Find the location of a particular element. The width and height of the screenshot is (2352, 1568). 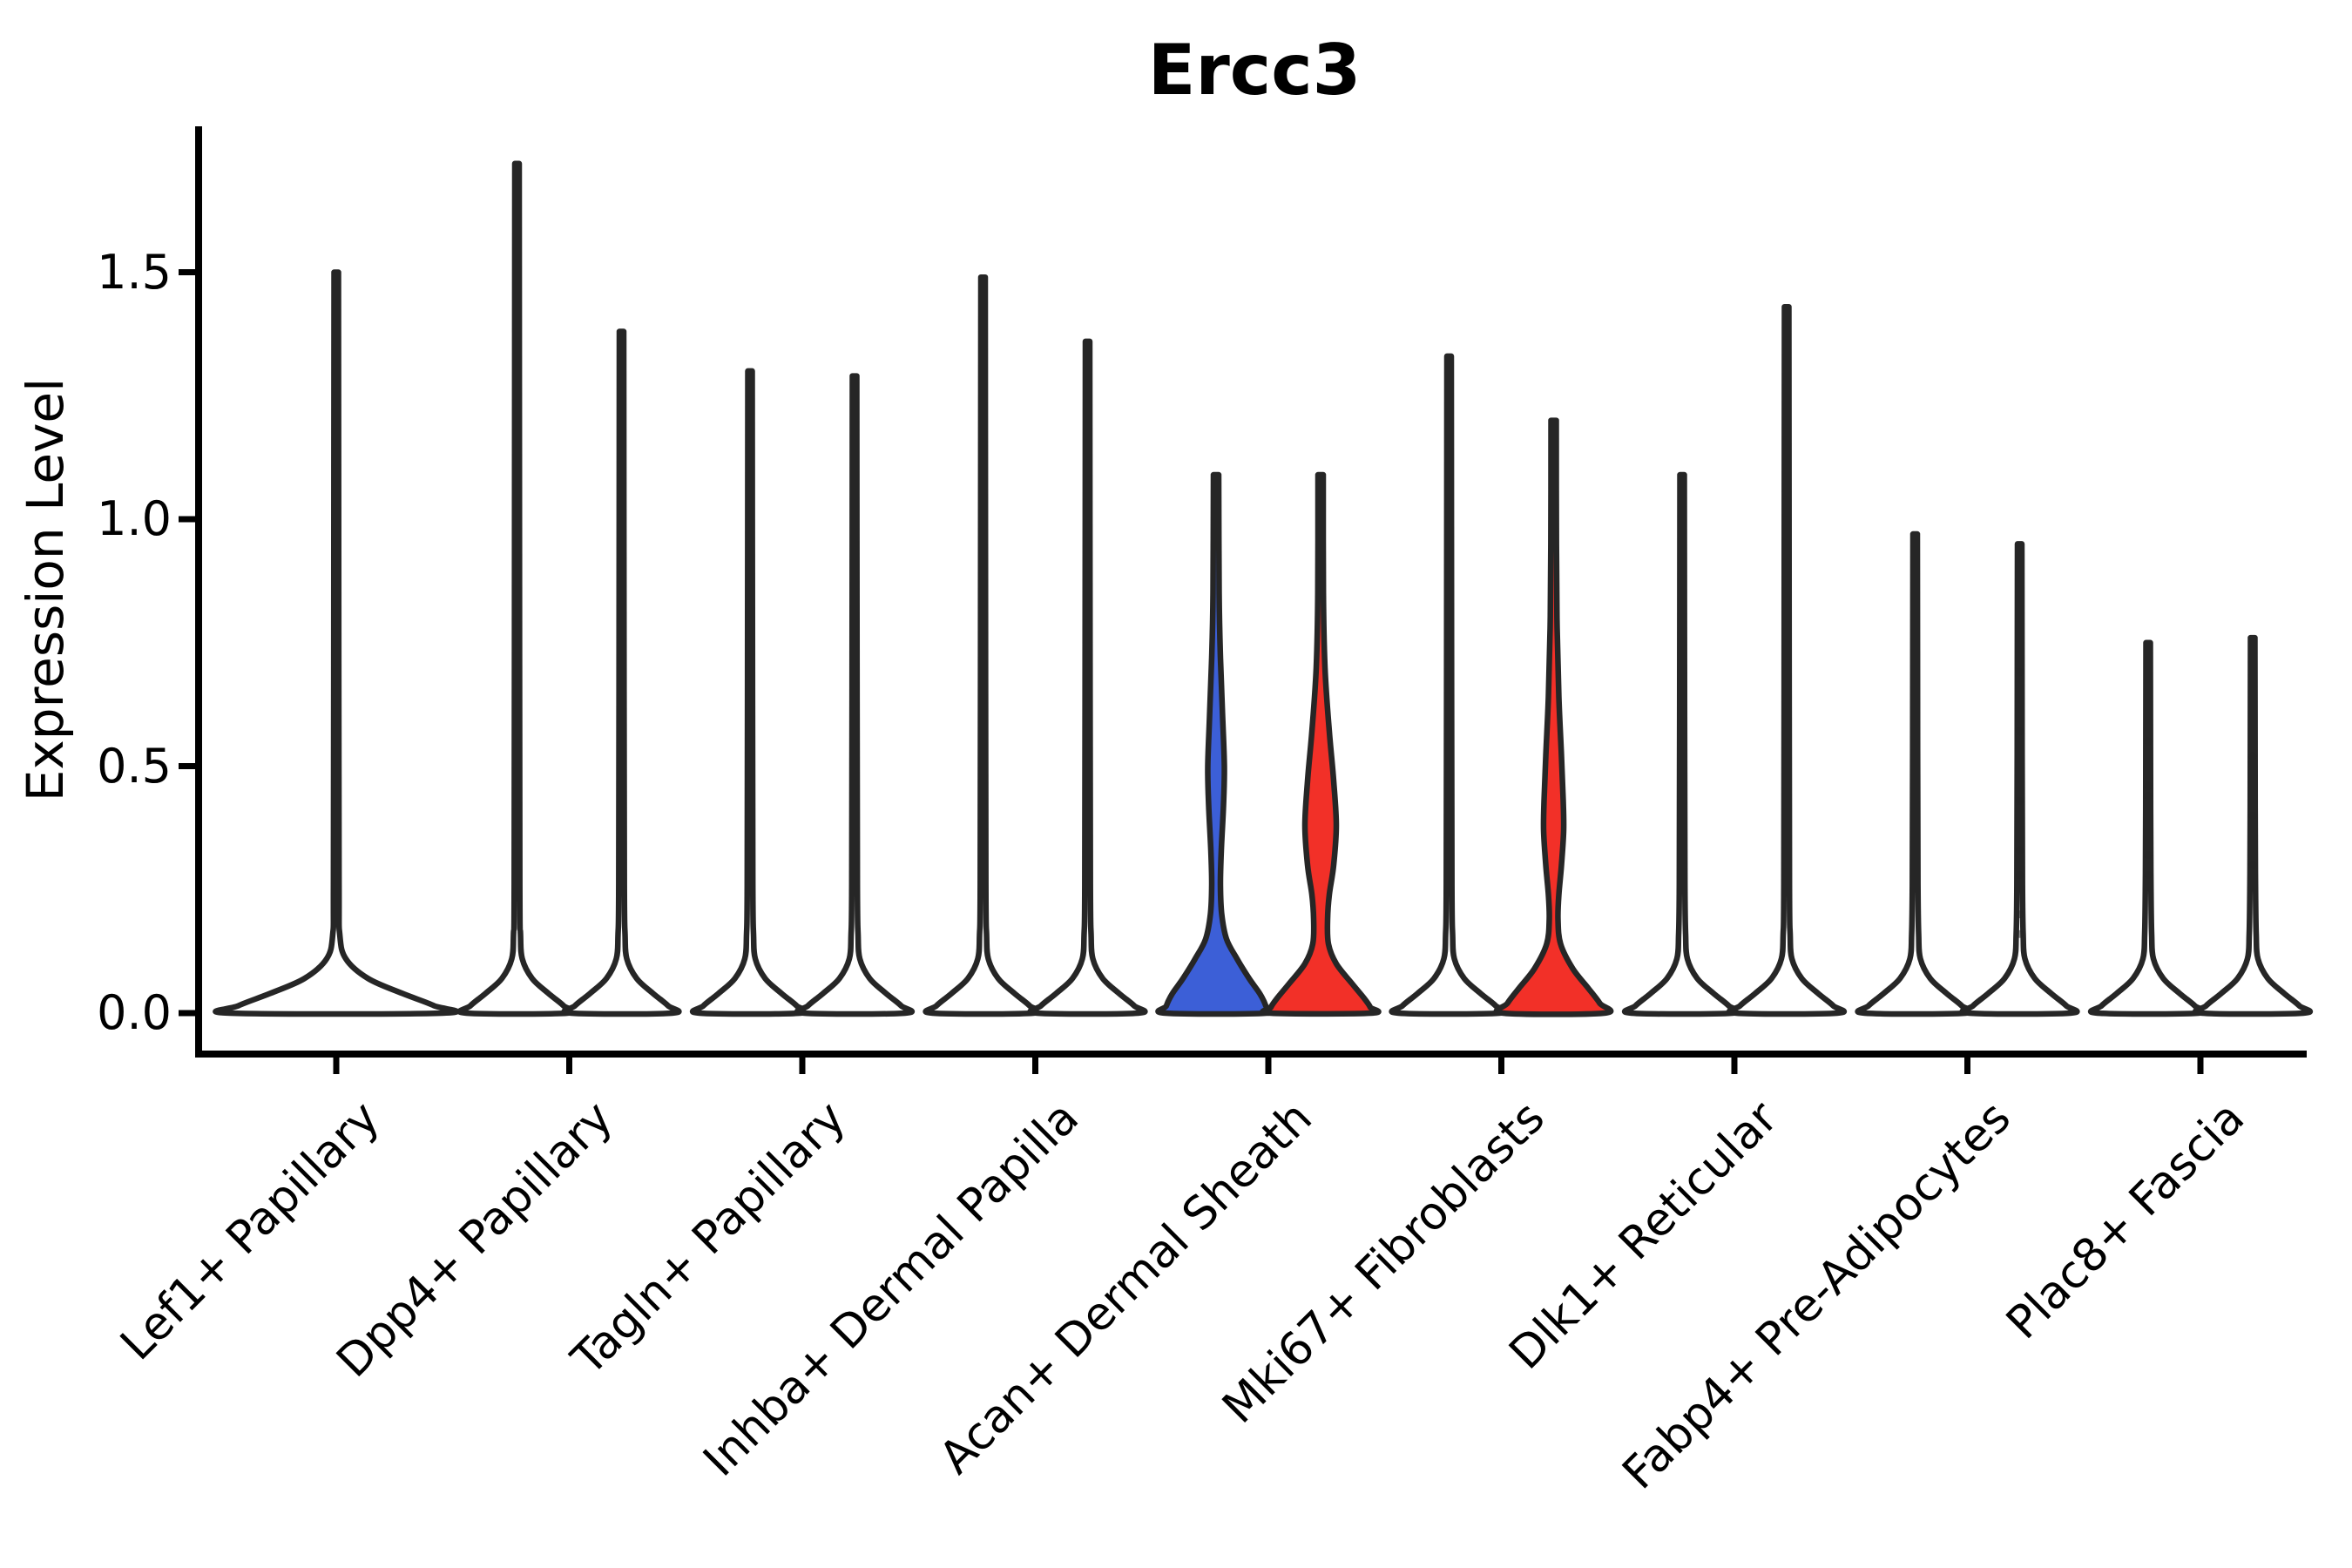

y-tick-label: 0.0 is located at coordinates (134, 1013).